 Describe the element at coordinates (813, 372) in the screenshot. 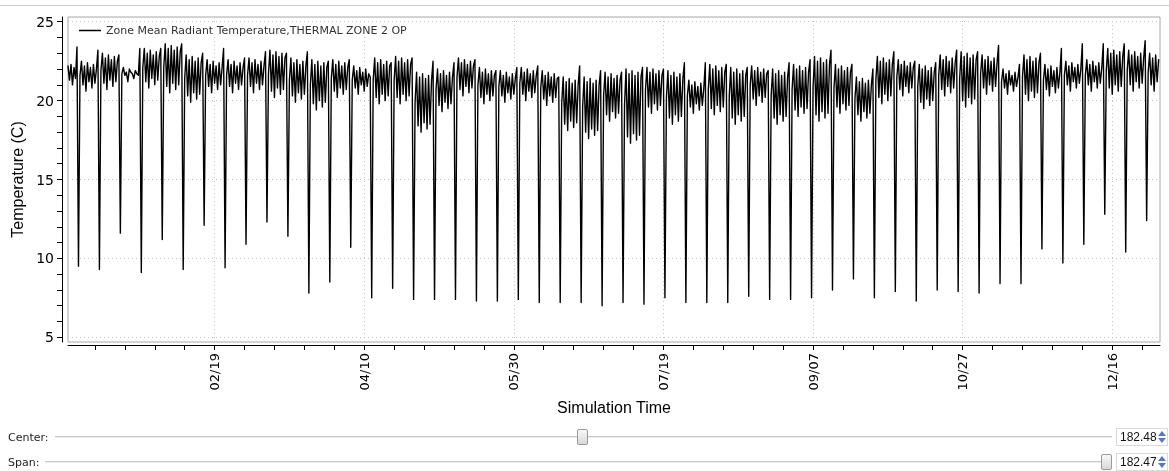

I see `x-tick-label: 09/07` at that location.